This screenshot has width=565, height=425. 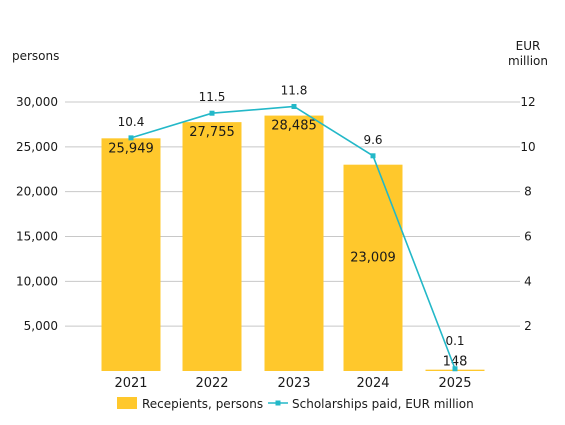 I want to click on left-axis-tick-label: 5,000, so click(x=41, y=326).